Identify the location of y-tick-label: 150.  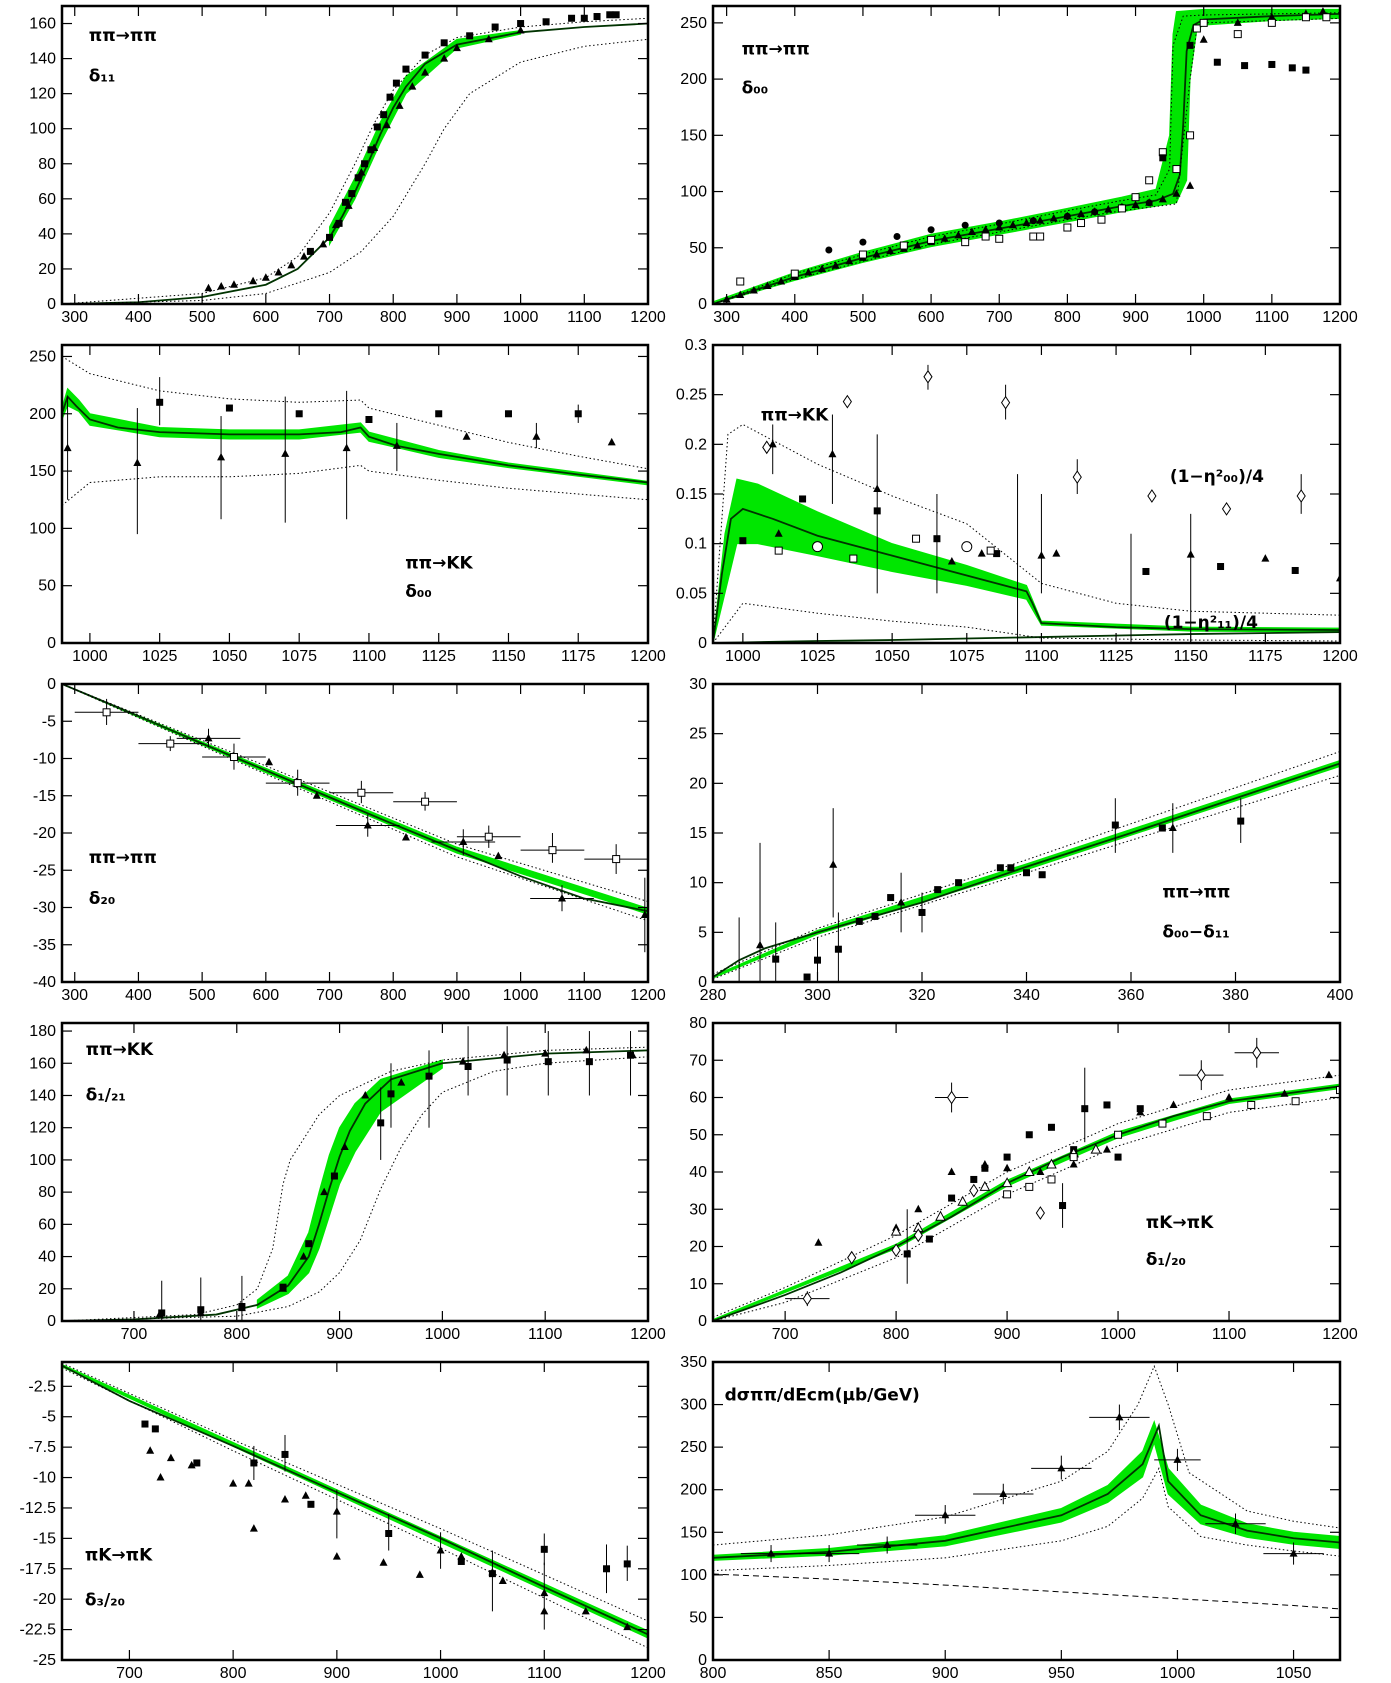
(693, 1532).